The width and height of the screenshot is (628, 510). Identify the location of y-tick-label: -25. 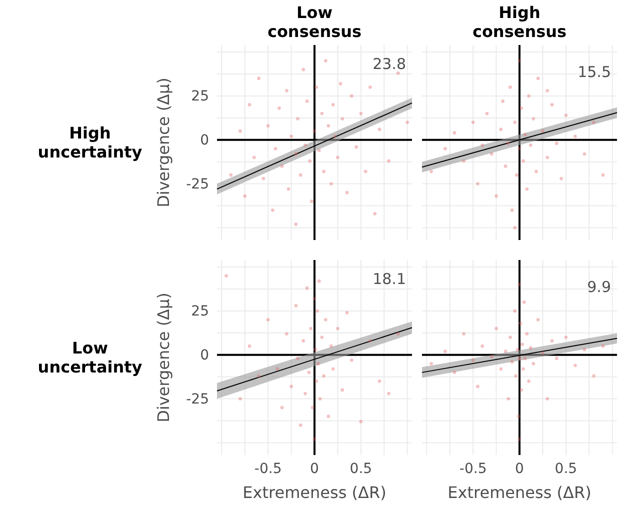
(197, 184).